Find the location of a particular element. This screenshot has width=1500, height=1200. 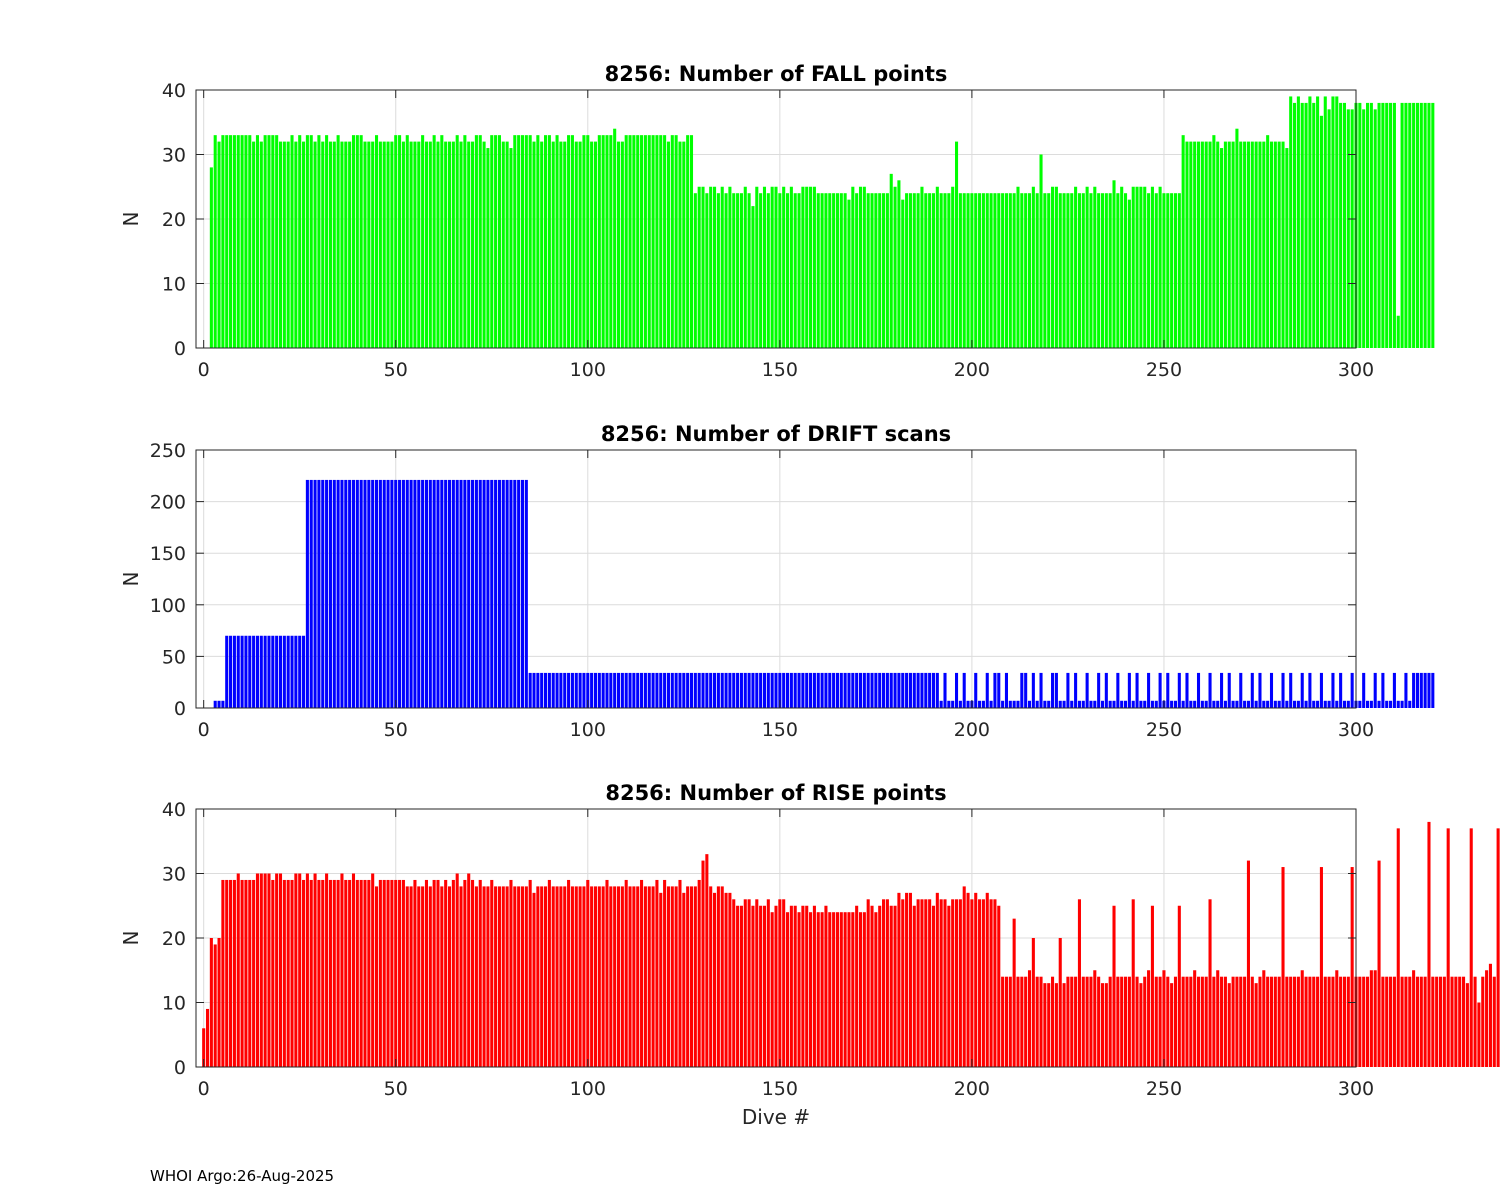

x-tick-label: 300 is located at coordinates (1356, 730).